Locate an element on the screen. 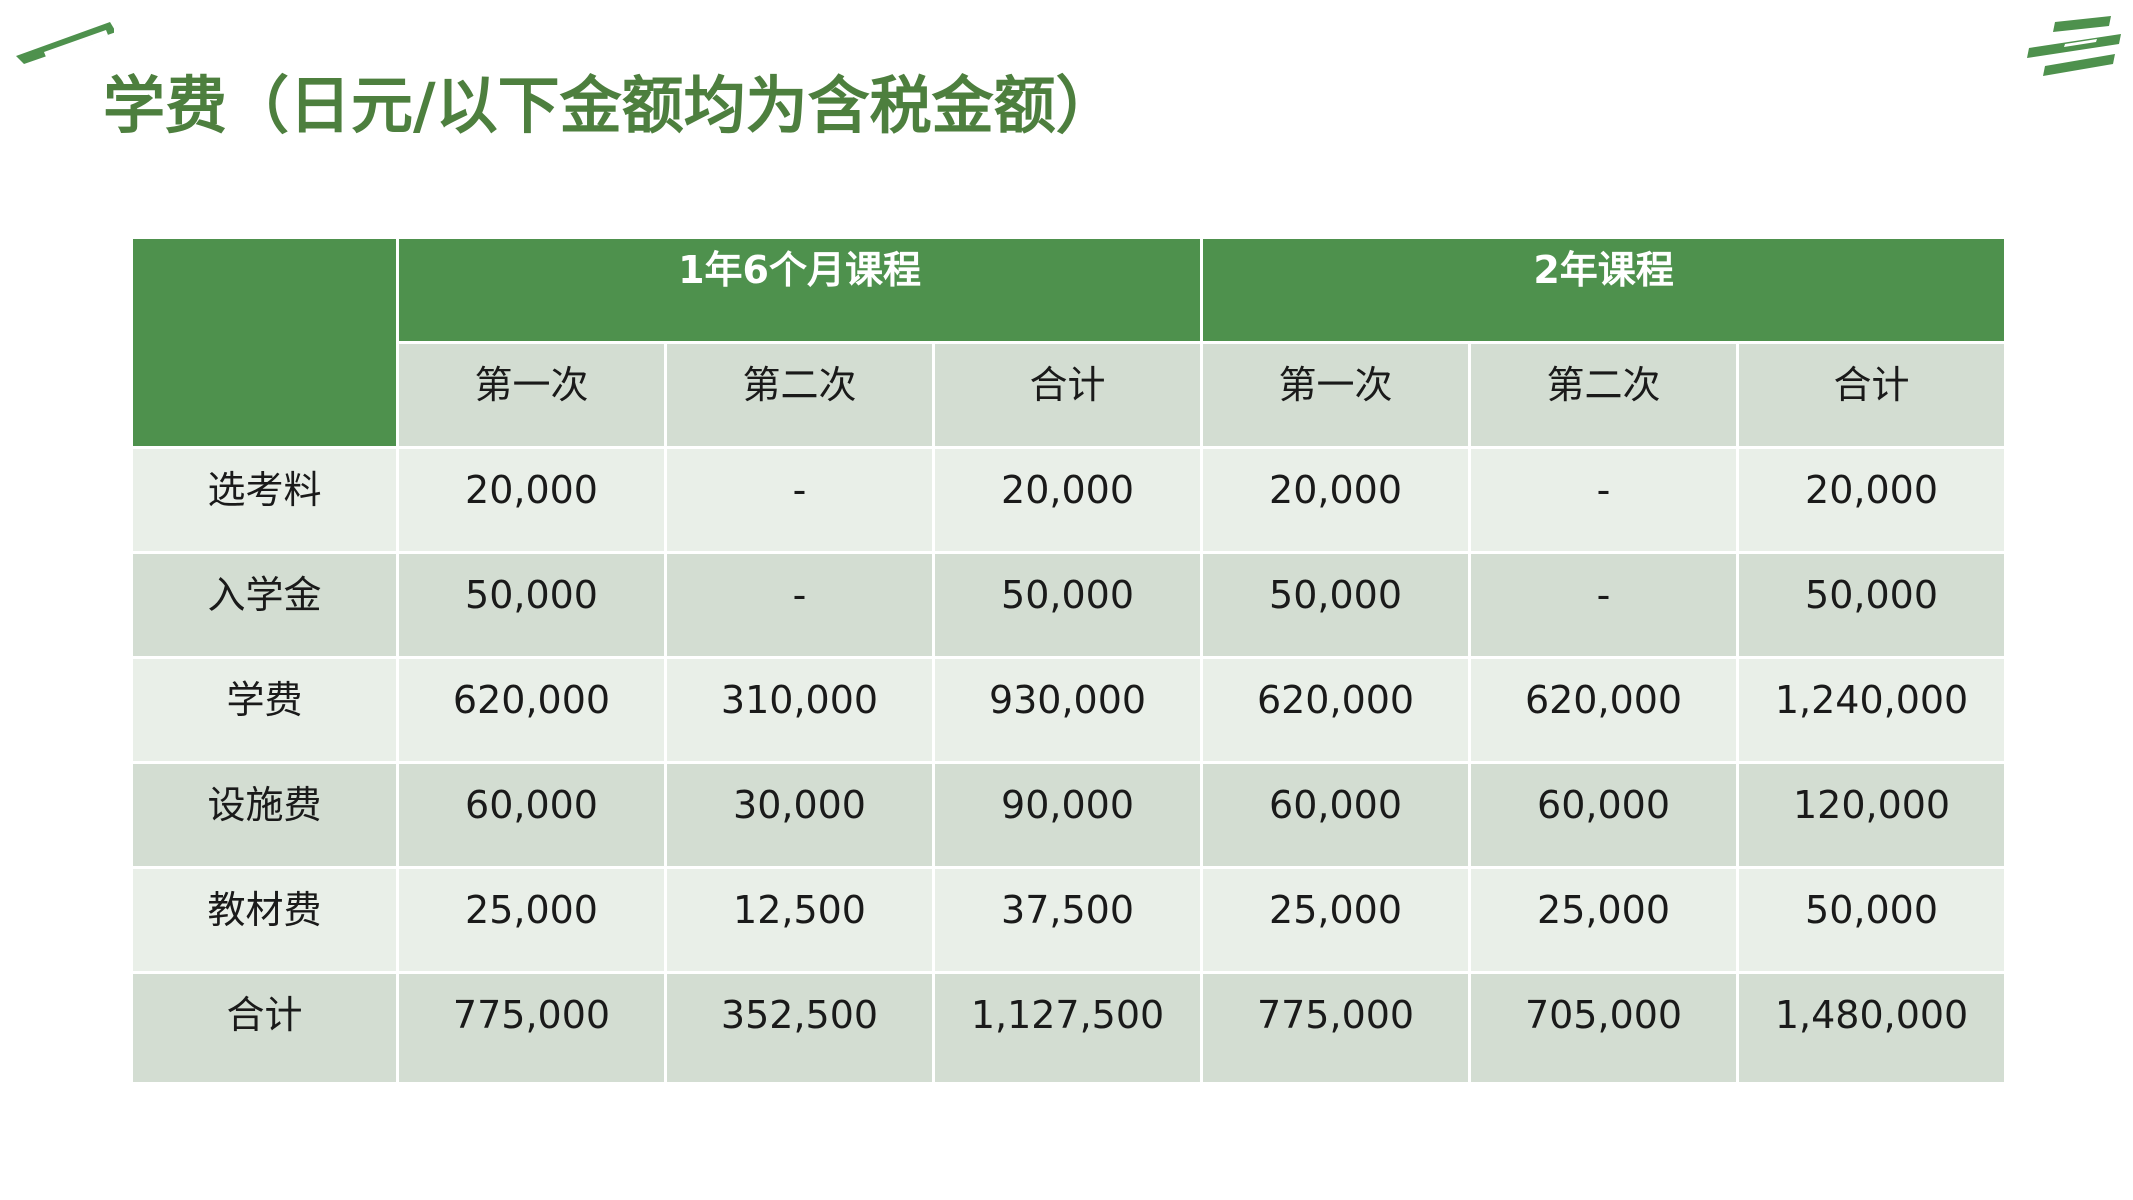 The width and height of the screenshot is (2133, 1200). row-label: 合计 is located at coordinates (264, 1028).